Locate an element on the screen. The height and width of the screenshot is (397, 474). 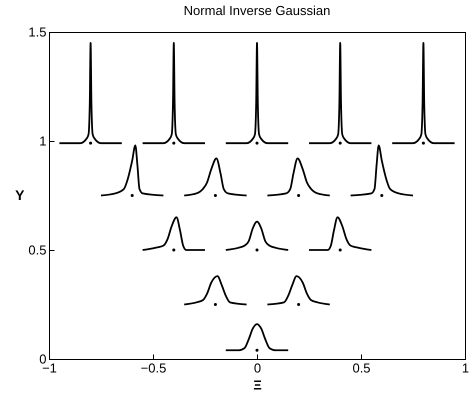
x-tick-label: 0.5 is located at coordinates (361, 368).